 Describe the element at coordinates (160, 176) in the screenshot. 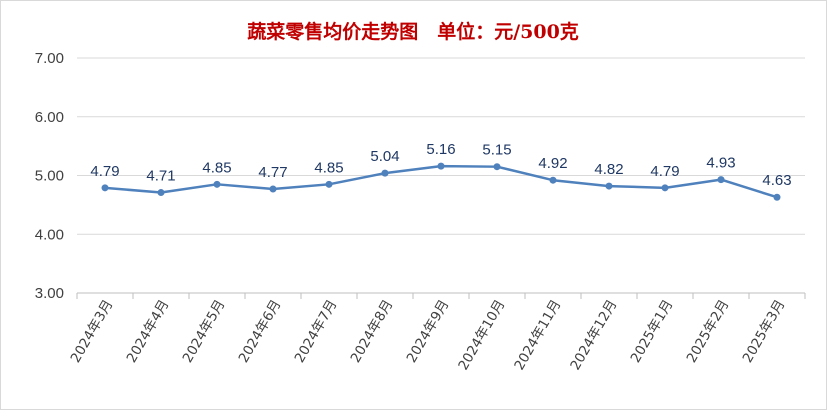

I see `data-label: 4.71` at that location.